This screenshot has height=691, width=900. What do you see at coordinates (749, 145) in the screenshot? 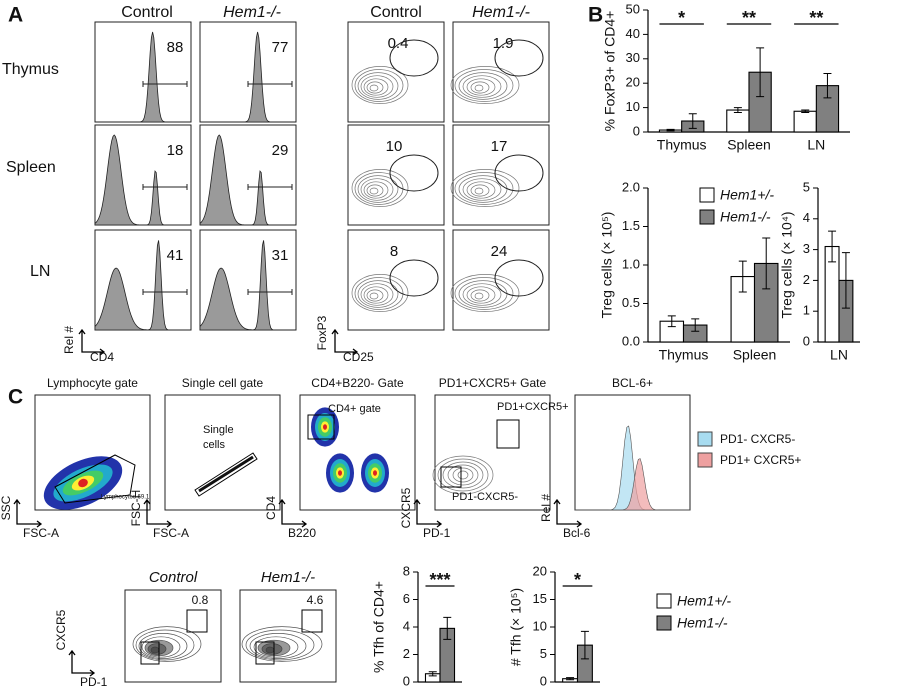
I see `x-tick-label: Spleen` at bounding box center [749, 145].